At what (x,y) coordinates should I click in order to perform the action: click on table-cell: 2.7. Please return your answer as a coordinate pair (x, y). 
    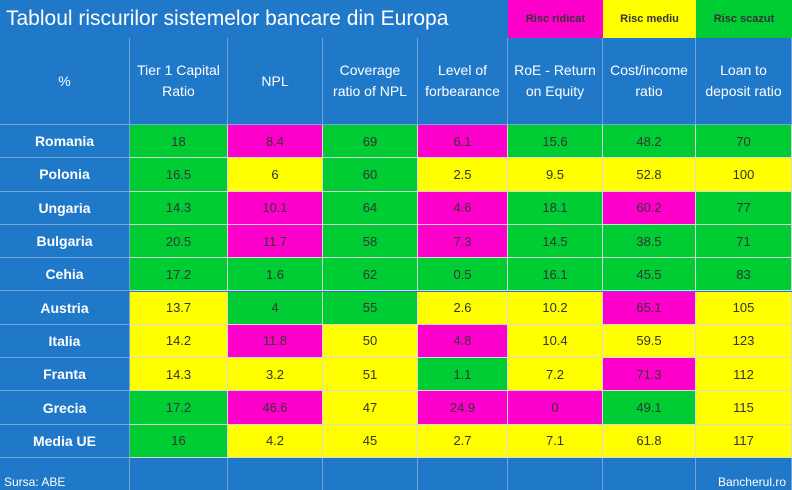
    Looking at the image, I should click on (463, 441).